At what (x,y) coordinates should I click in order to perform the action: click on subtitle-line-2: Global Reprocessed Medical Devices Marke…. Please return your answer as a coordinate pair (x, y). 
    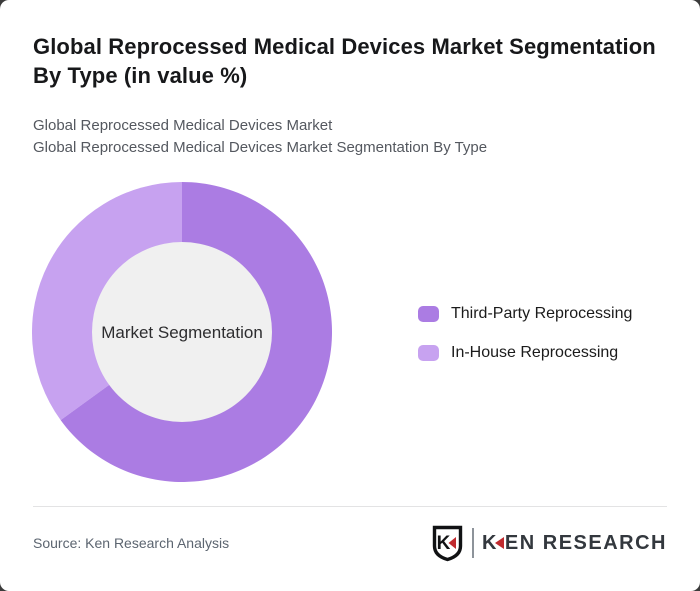
    Looking at the image, I should click on (260, 147).